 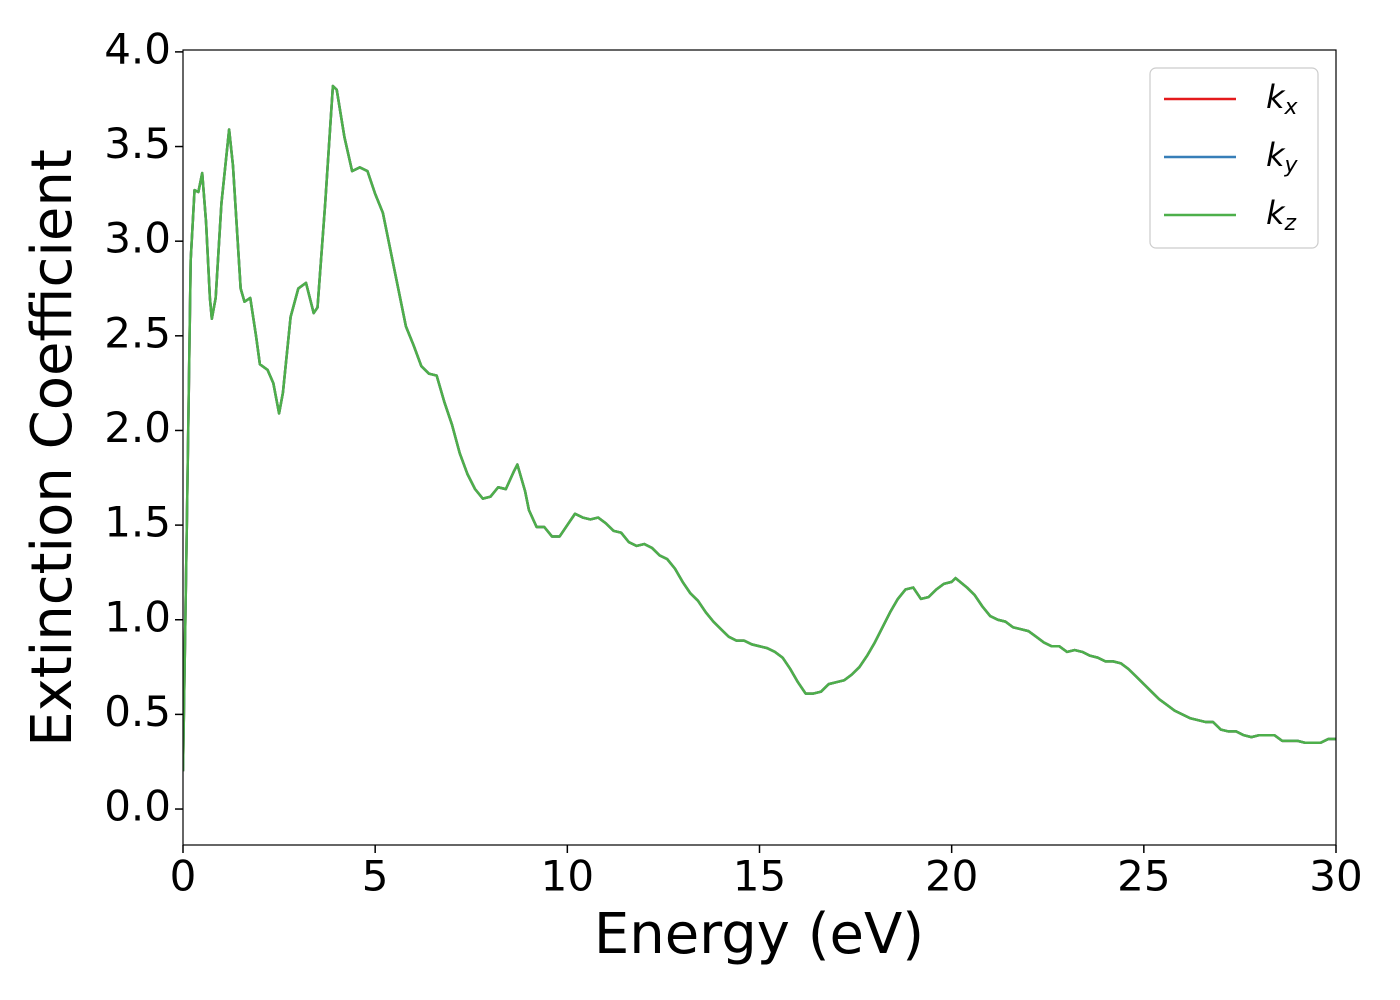 What do you see at coordinates (759, 876) in the screenshot?
I see `x-tick-label: 15` at bounding box center [759, 876].